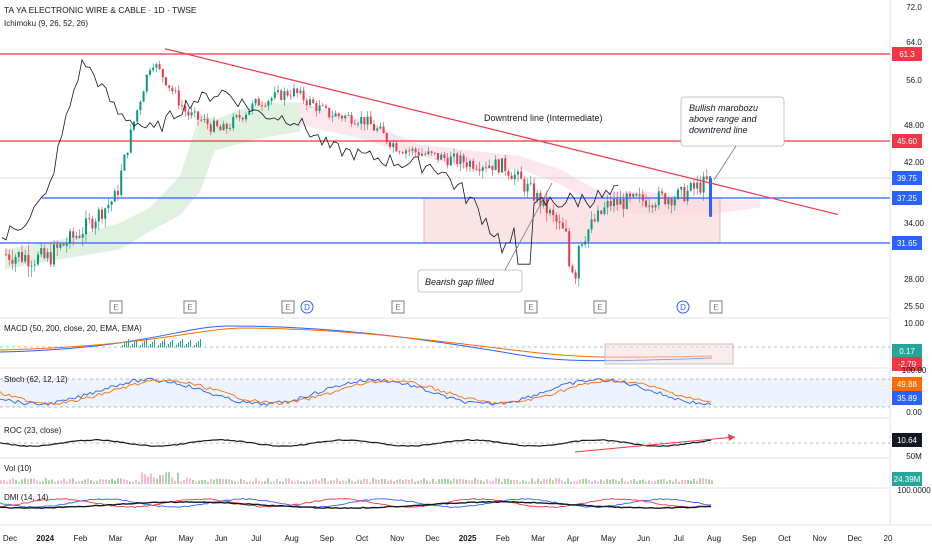 The image size is (932, 555). What do you see at coordinates (907, 440) in the screenshot?
I see `roc-value: 10.64` at bounding box center [907, 440].